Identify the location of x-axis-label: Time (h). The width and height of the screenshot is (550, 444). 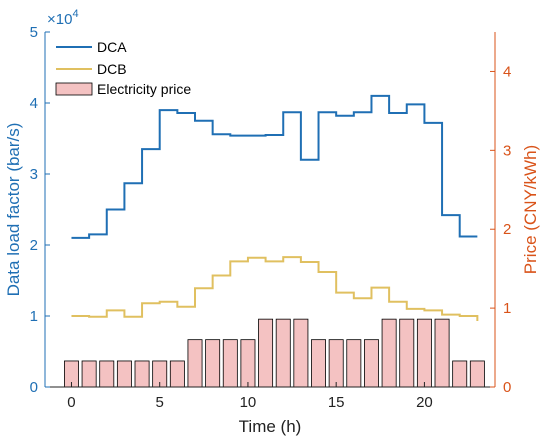
(270, 426).